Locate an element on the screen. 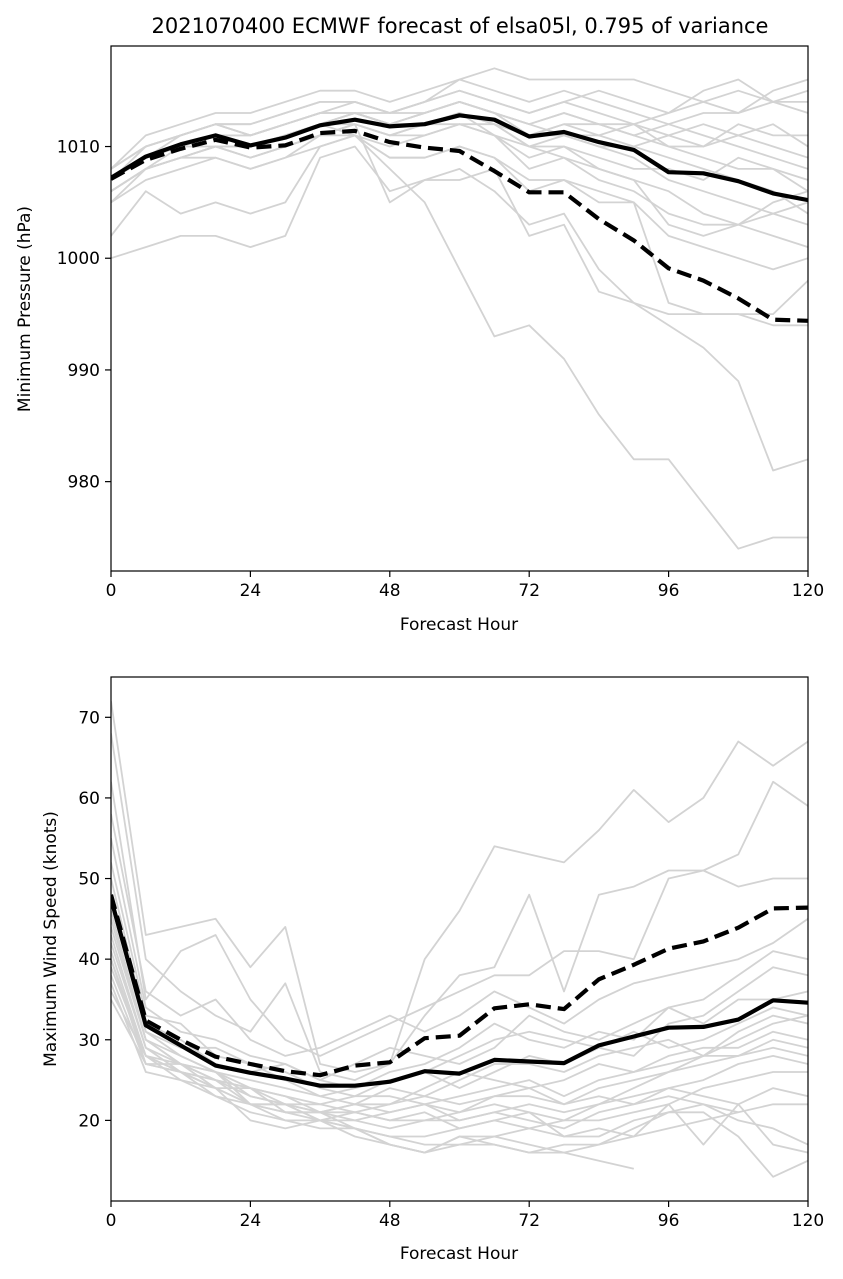  y-tick-label: 50 is located at coordinates (89, 880).